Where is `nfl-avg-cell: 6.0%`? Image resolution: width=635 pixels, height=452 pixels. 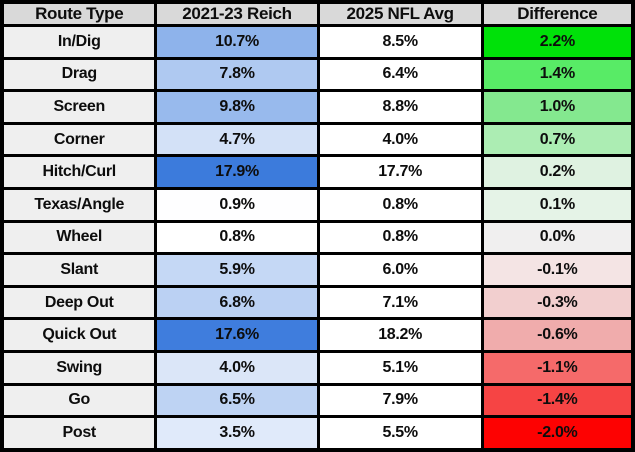
nfl-avg-cell: 6.0% is located at coordinates (400, 270).